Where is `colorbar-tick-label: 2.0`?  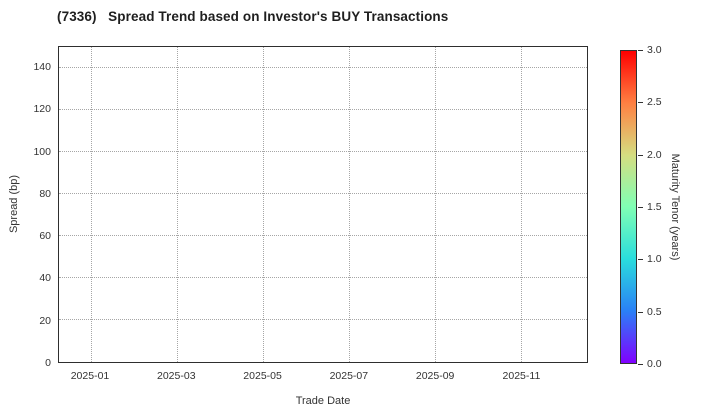 colorbar-tick-label: 2.0 is located at coordinates (654, 154).